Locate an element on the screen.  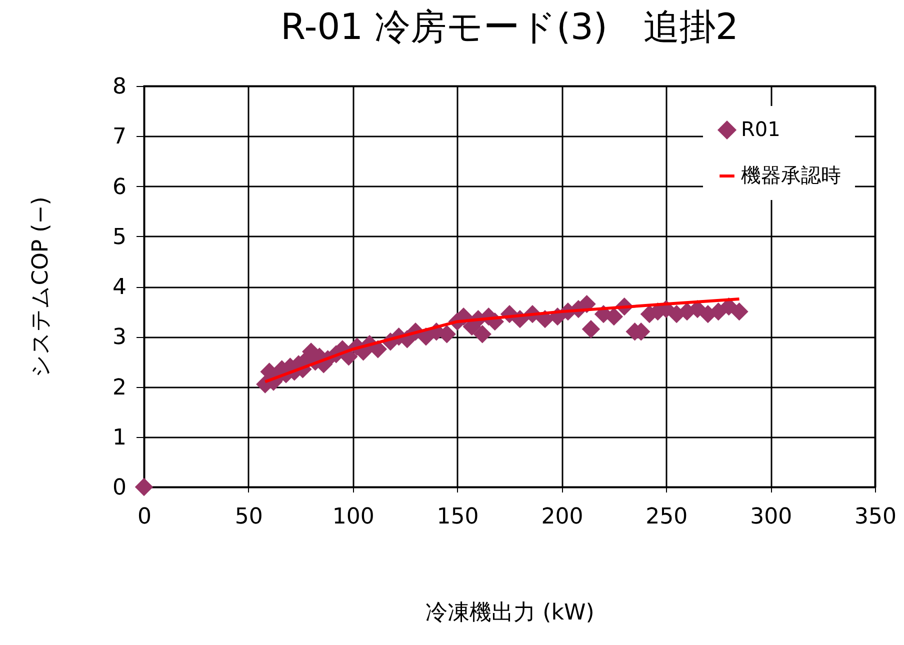
x-tick-label: 300 is located at coordinates (771, 517).